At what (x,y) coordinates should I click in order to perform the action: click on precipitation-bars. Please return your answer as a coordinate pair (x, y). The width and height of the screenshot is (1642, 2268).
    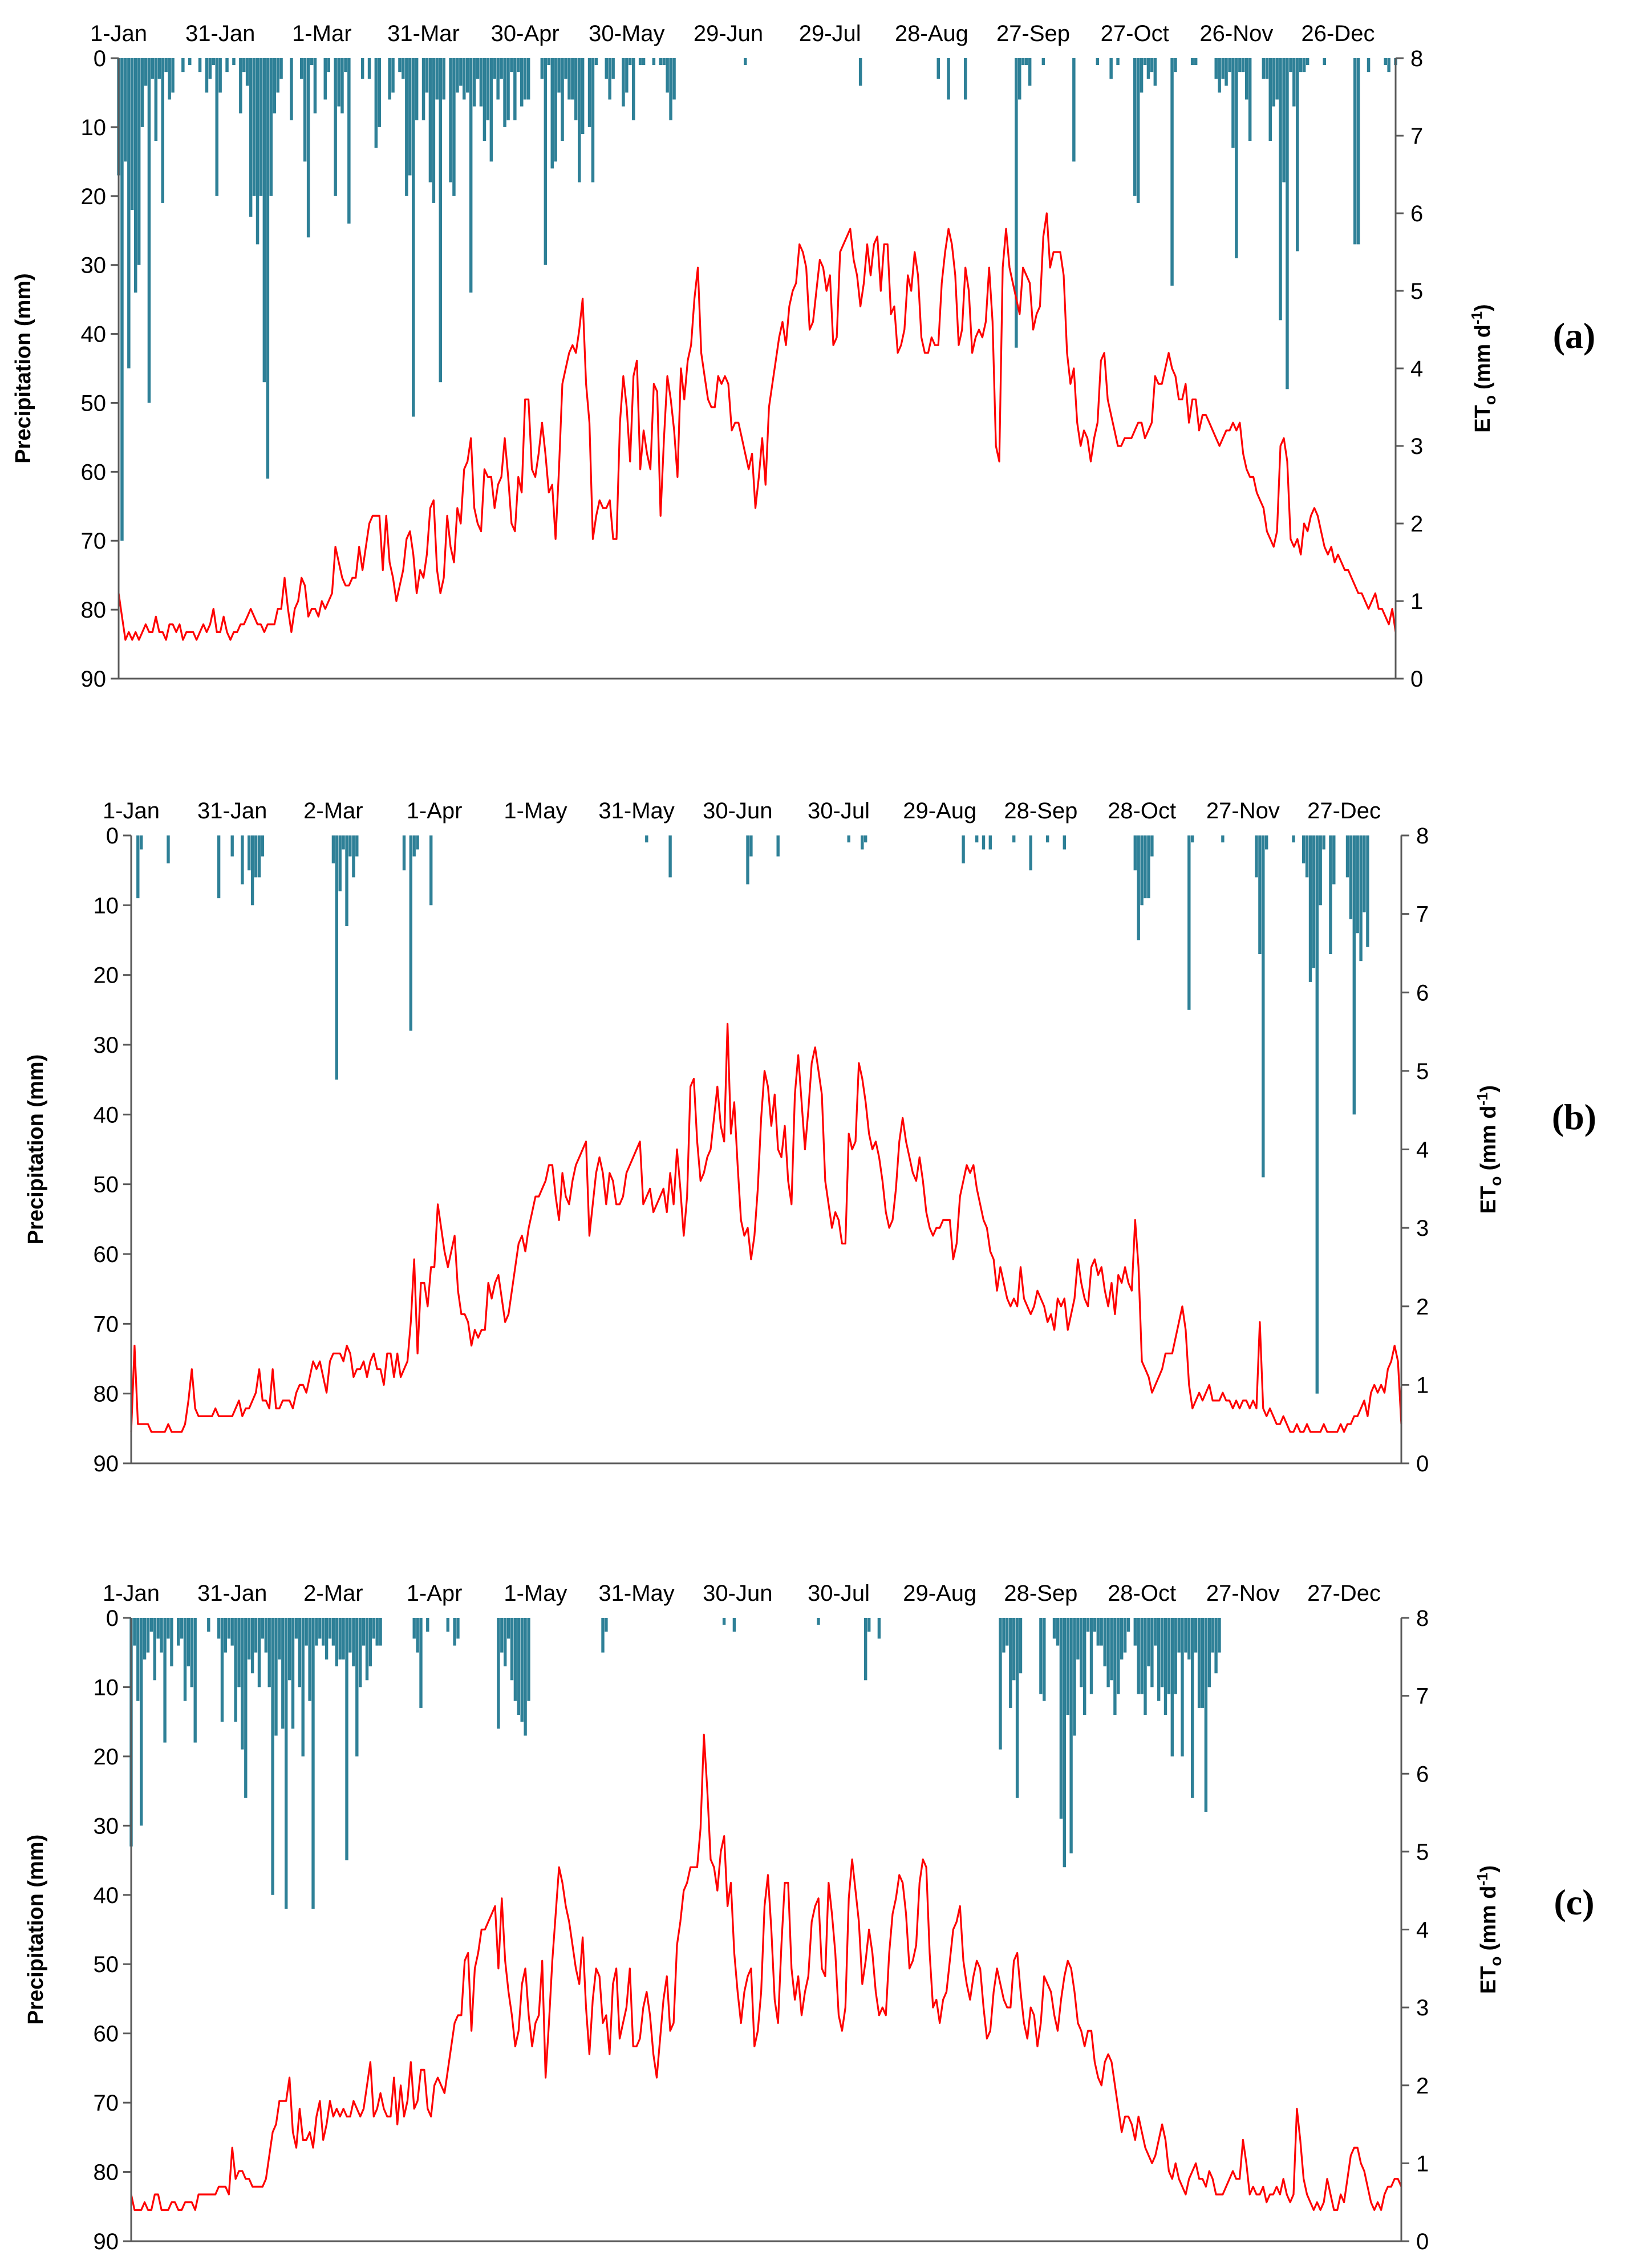
    Looking at the image, I should click on (675, 1764).